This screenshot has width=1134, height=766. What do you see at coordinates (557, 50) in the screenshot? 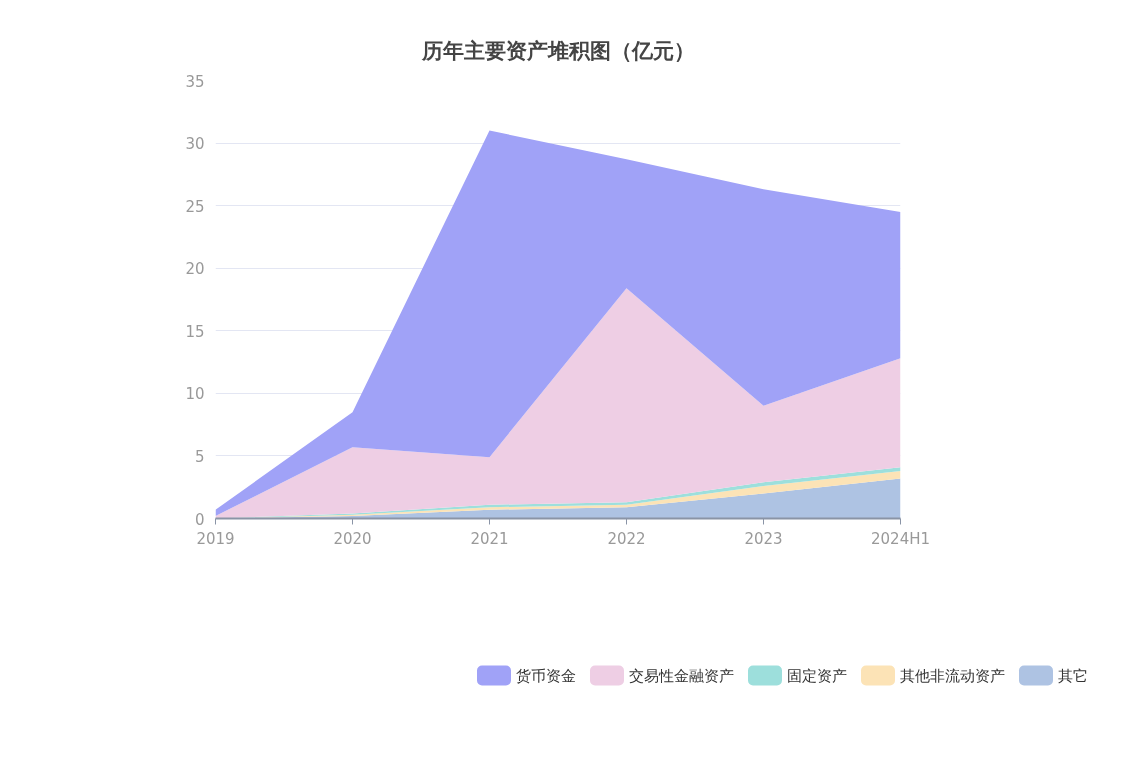
I see `chart-title: 历年主要资产堆积图（亿元）` at bounding box center [557, 50].